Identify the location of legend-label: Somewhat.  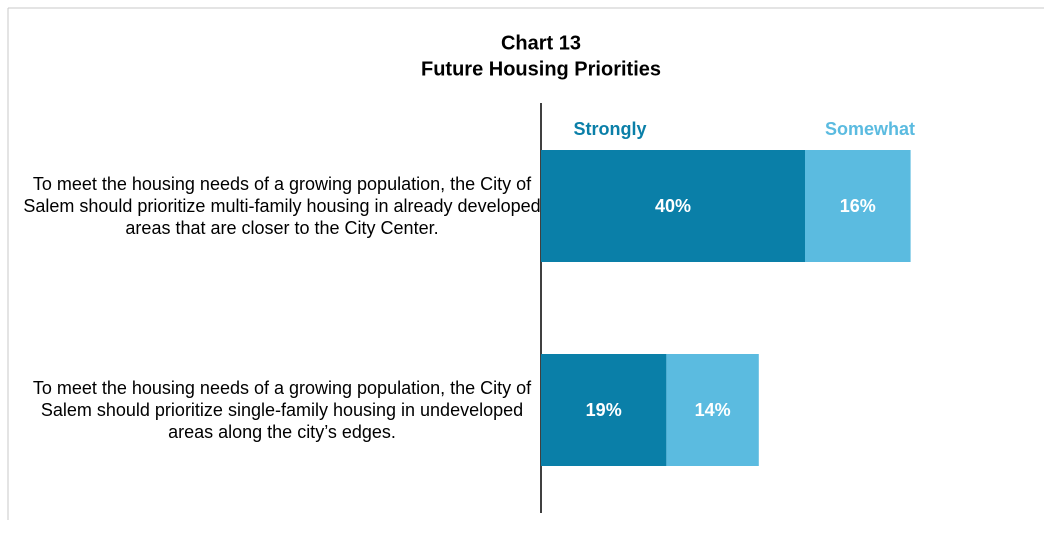
(870, 129).